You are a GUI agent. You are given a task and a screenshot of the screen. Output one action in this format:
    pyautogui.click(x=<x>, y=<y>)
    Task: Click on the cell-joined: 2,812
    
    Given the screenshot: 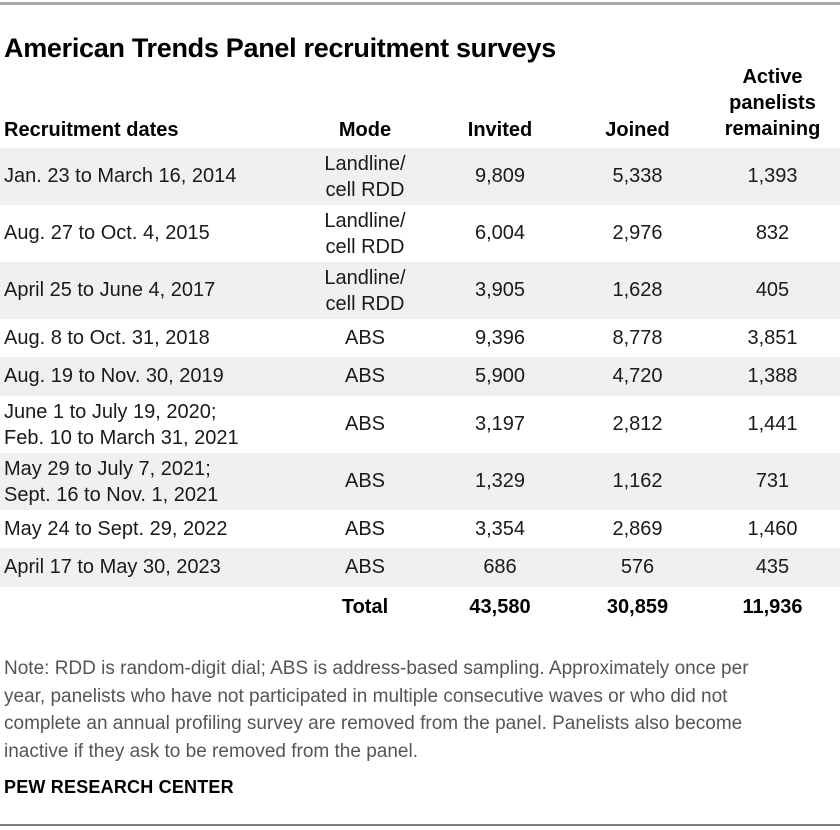 What is the action you would take?
    pyautogui.click(x=637, y=424)
    